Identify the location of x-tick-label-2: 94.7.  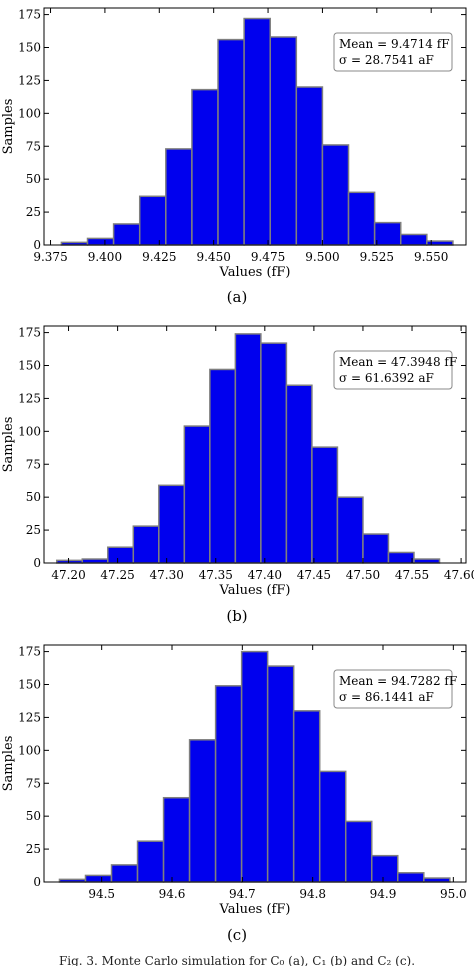
(242, 894).